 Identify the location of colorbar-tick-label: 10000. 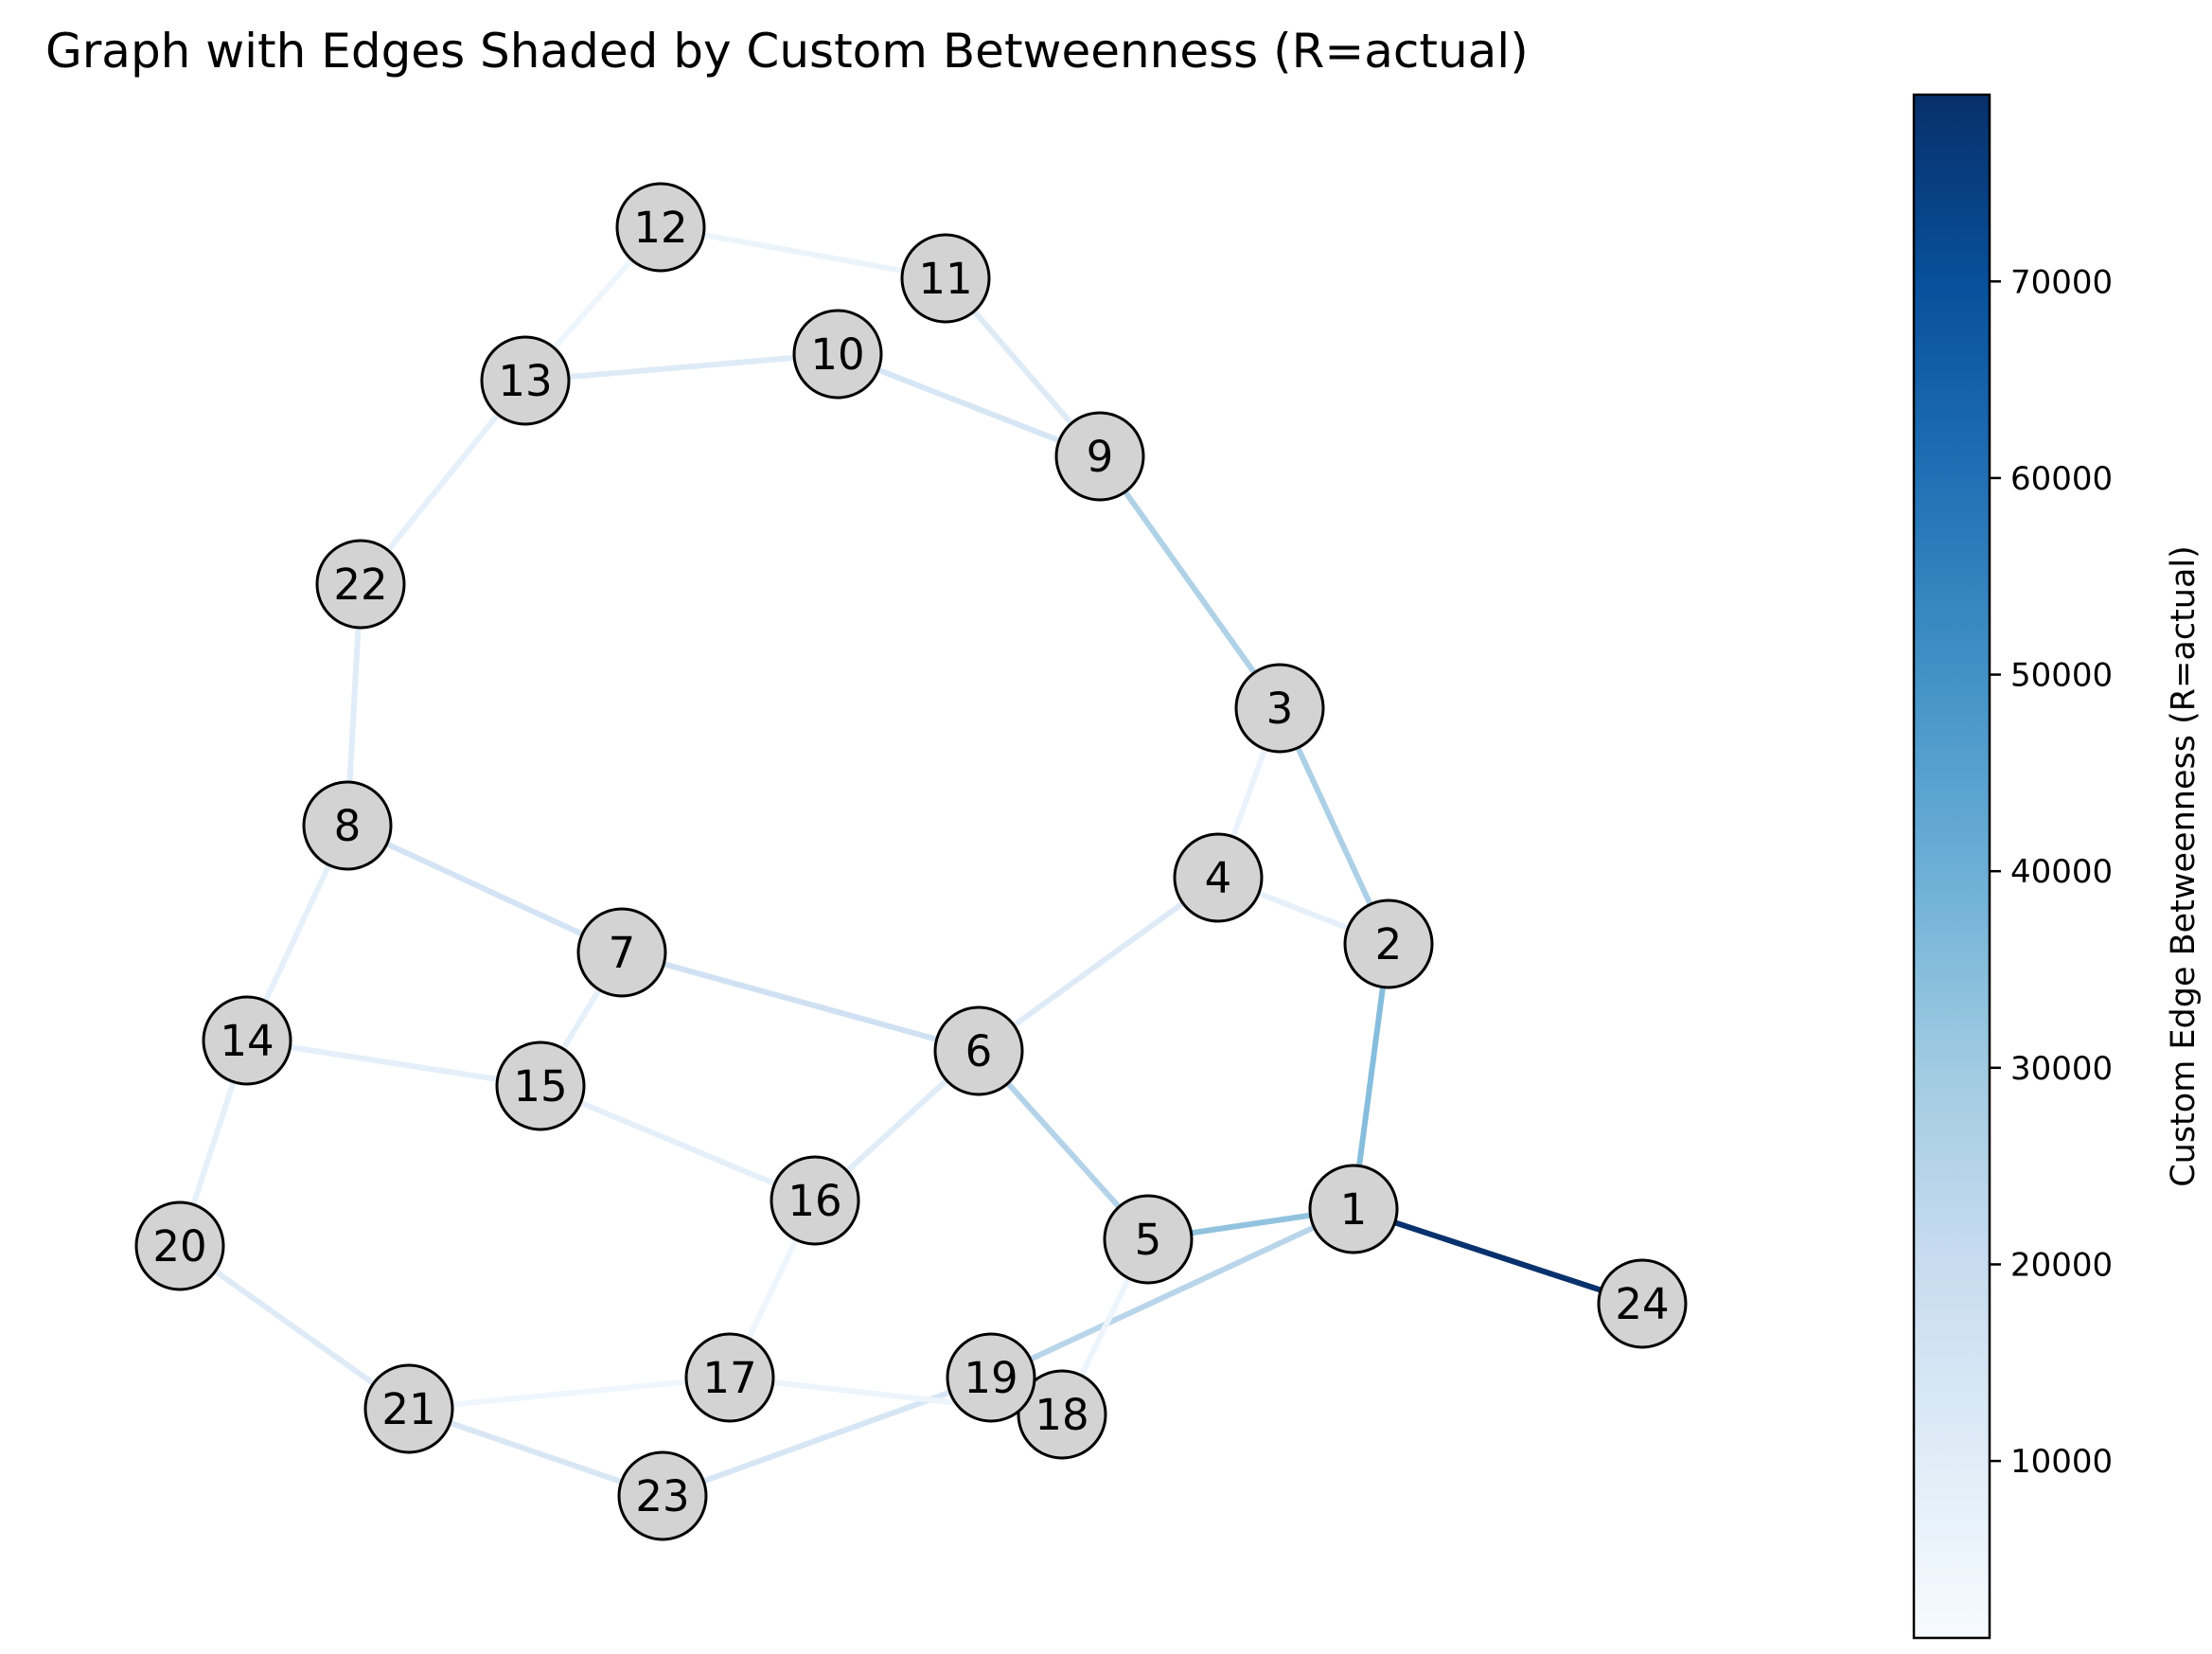
(2062, 1462).